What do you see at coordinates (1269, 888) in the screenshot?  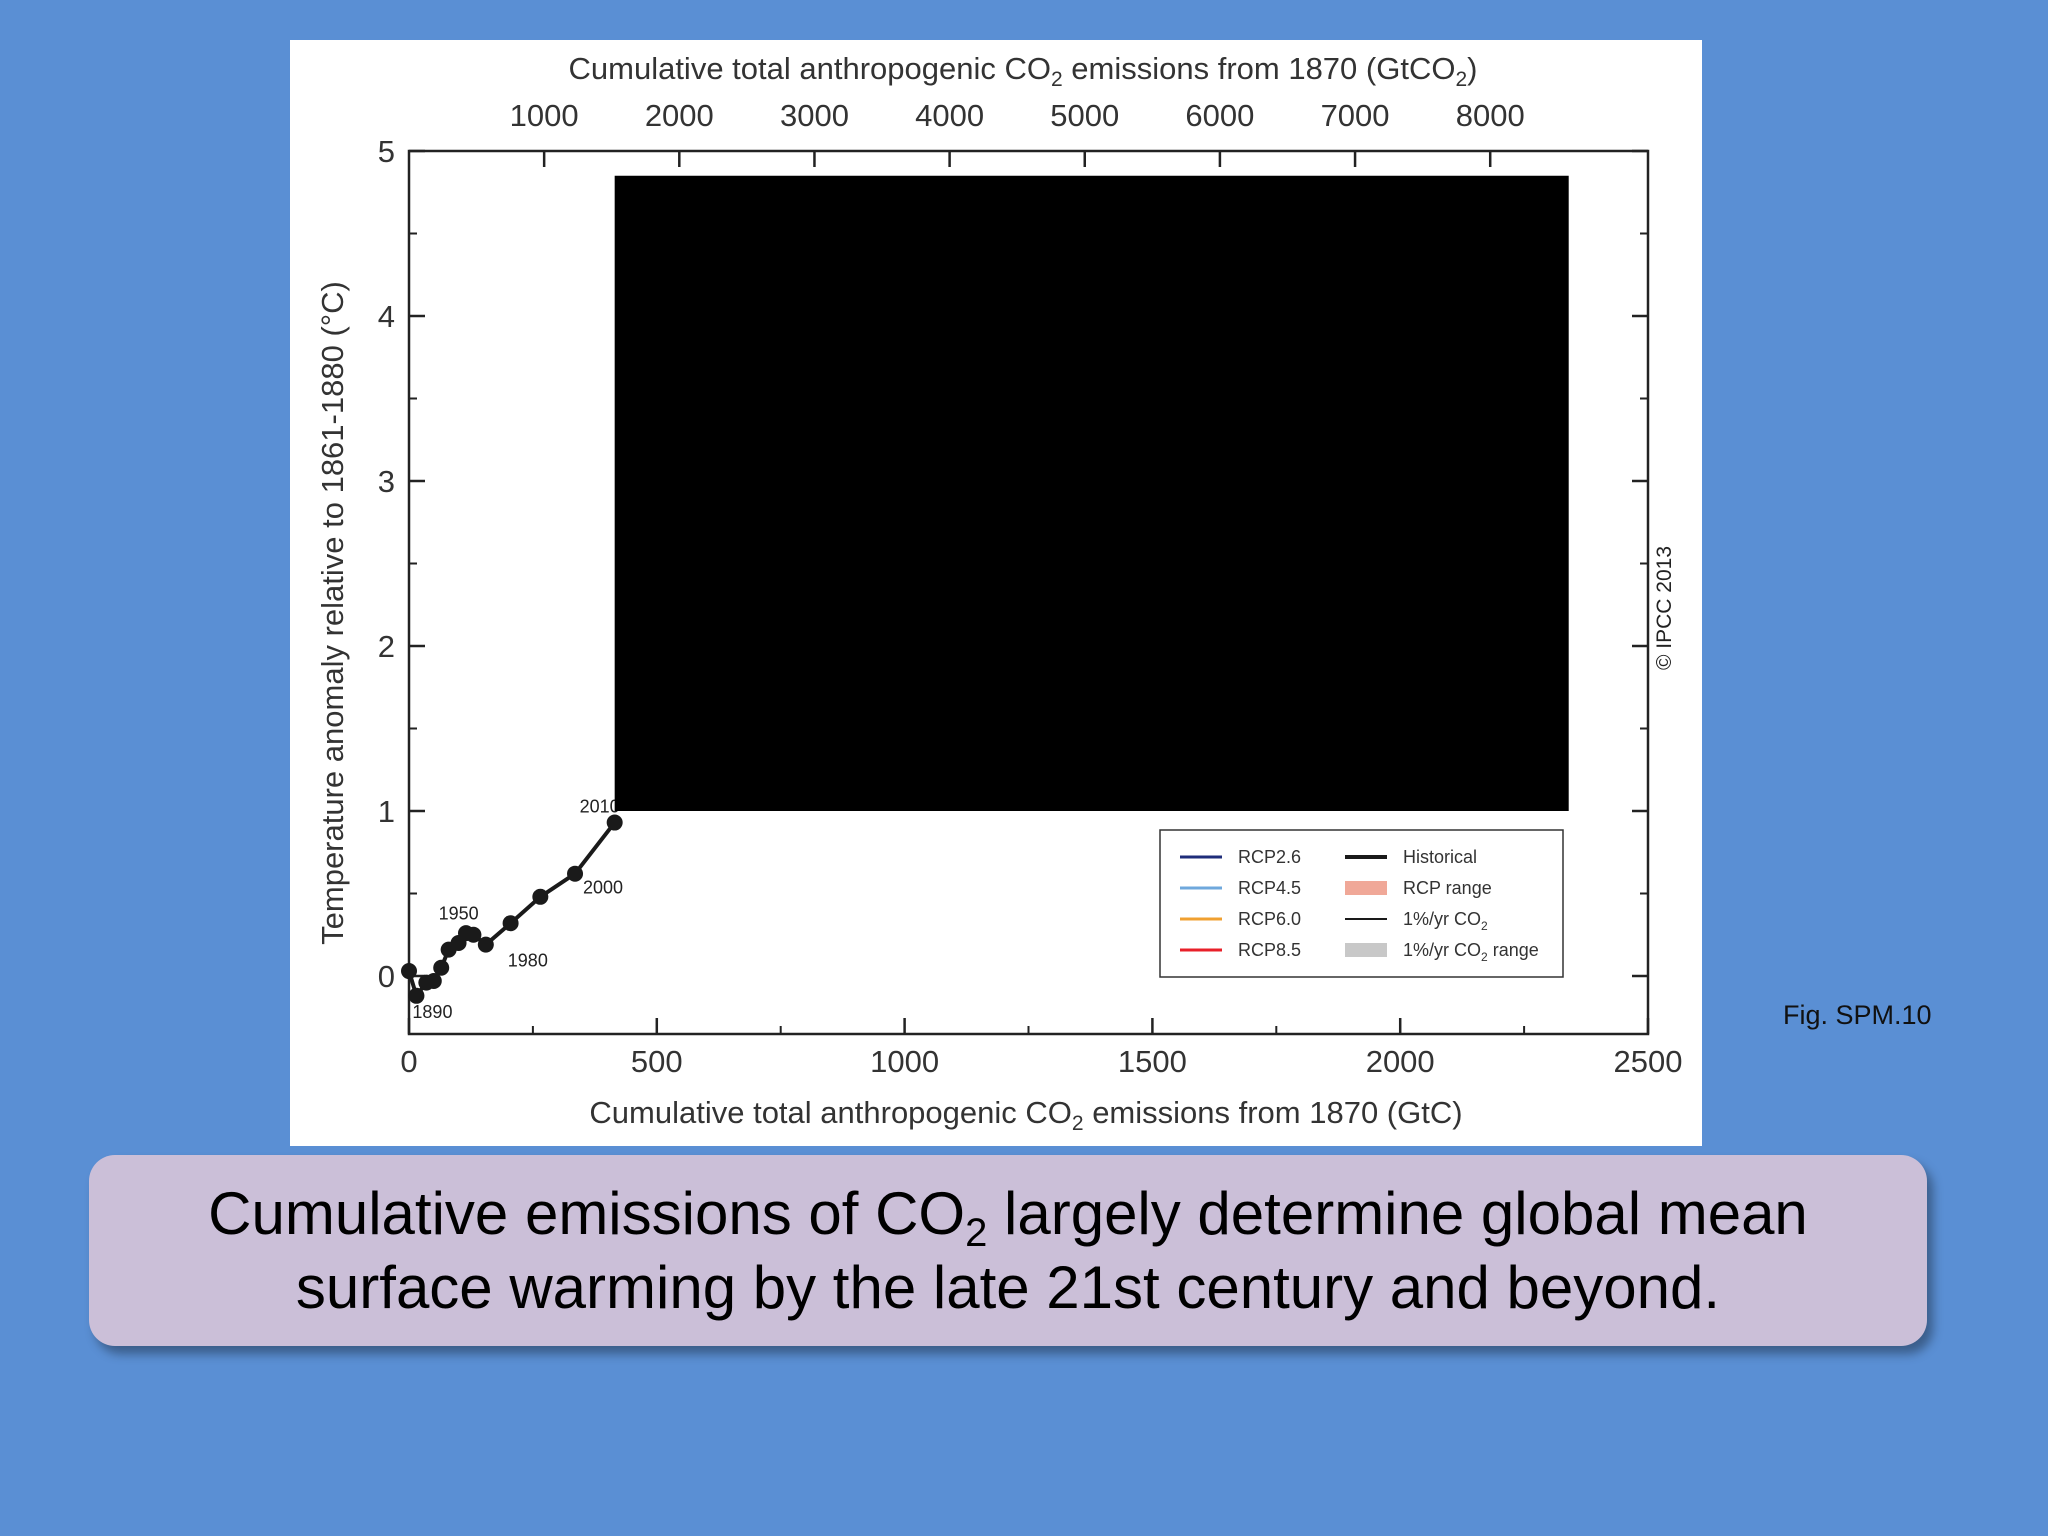 I see `legend-label: RCP4.5` at bounding box center [1269, 888].